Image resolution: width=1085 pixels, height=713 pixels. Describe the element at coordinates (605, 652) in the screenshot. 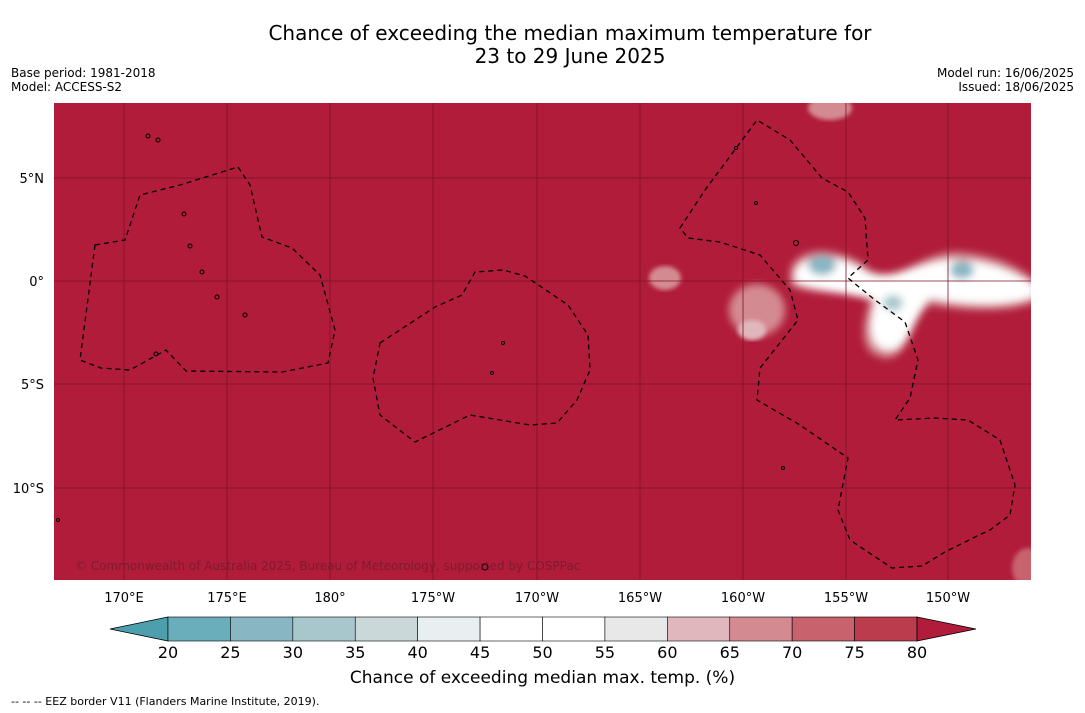

I see `colorbar-tick-label: 55` at that location.